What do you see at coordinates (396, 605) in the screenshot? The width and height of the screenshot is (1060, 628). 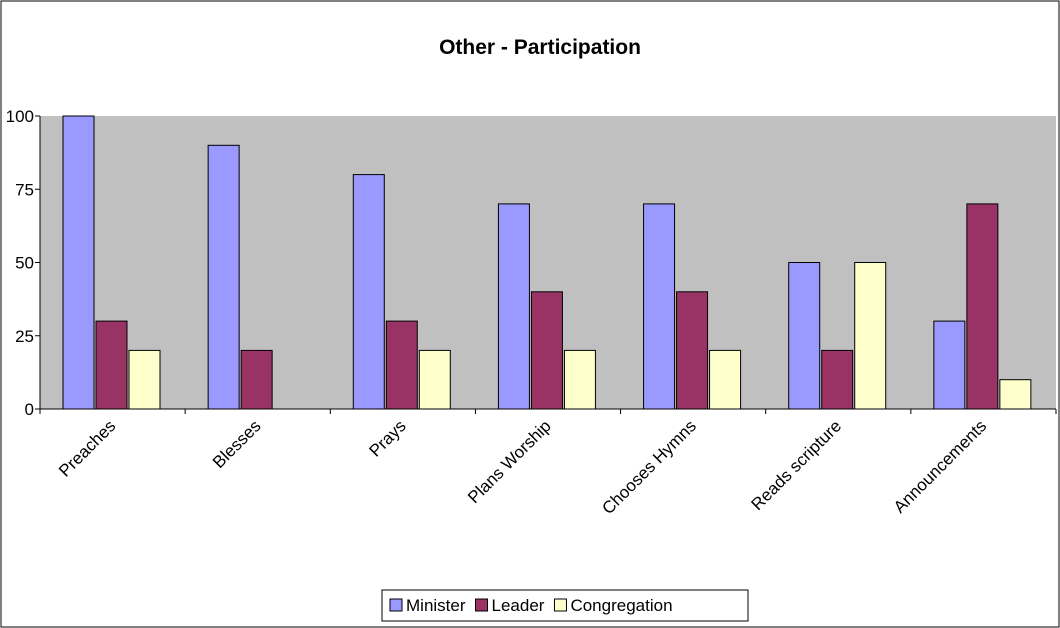 I see `legend-swatch-minister` at bounding box center [396, 605].